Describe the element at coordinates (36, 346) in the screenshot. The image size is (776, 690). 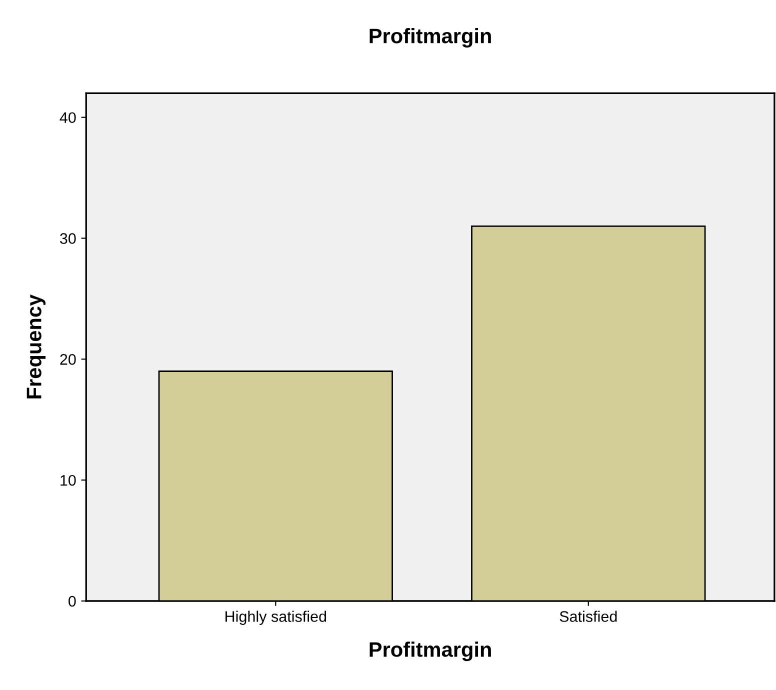
I see `y-axis-title: Frequency` at that location.